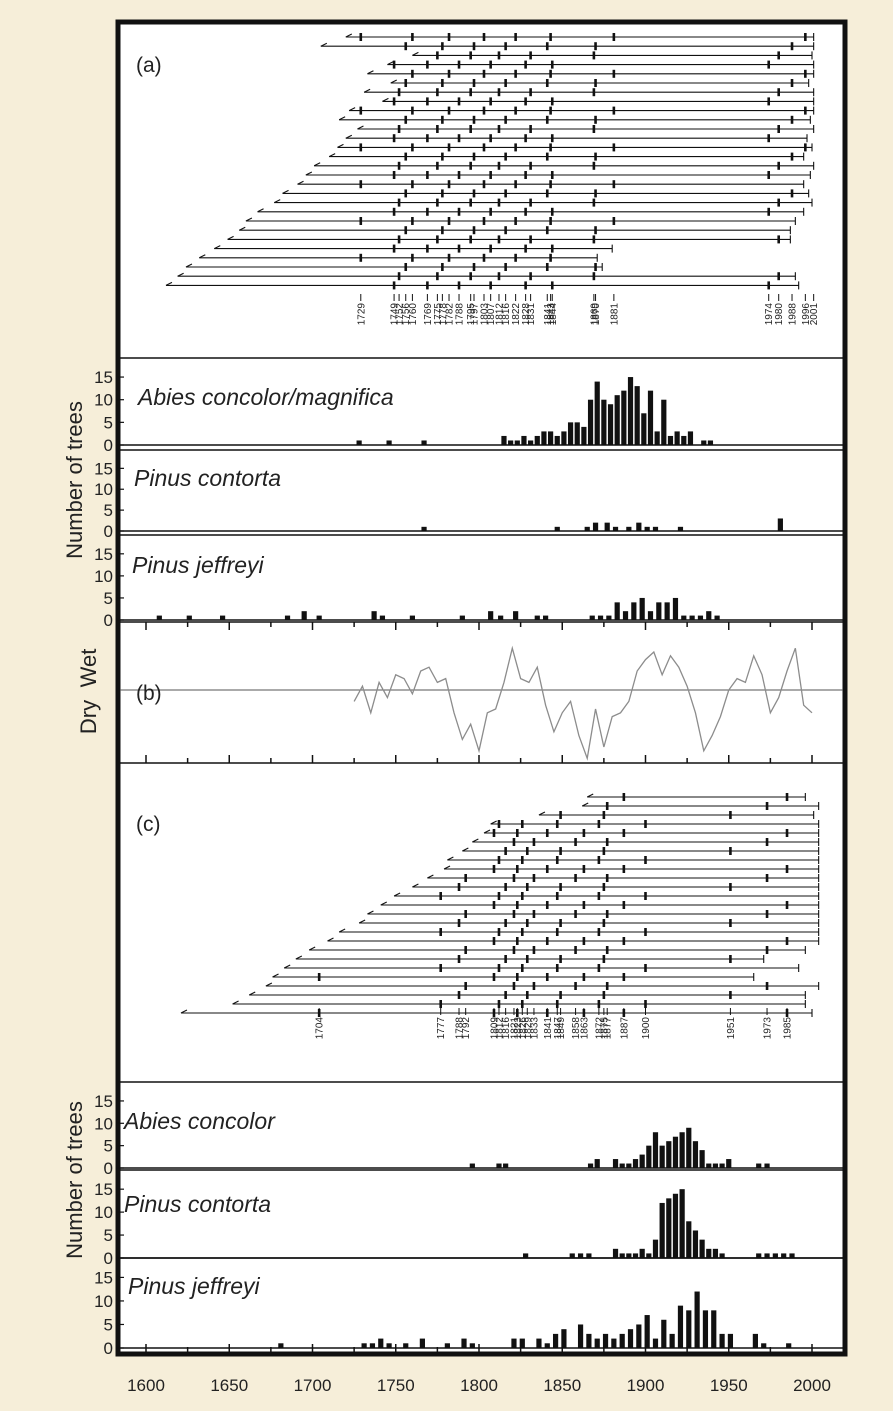  I want to click on fire-year-label: 1769, so click(428, 314).